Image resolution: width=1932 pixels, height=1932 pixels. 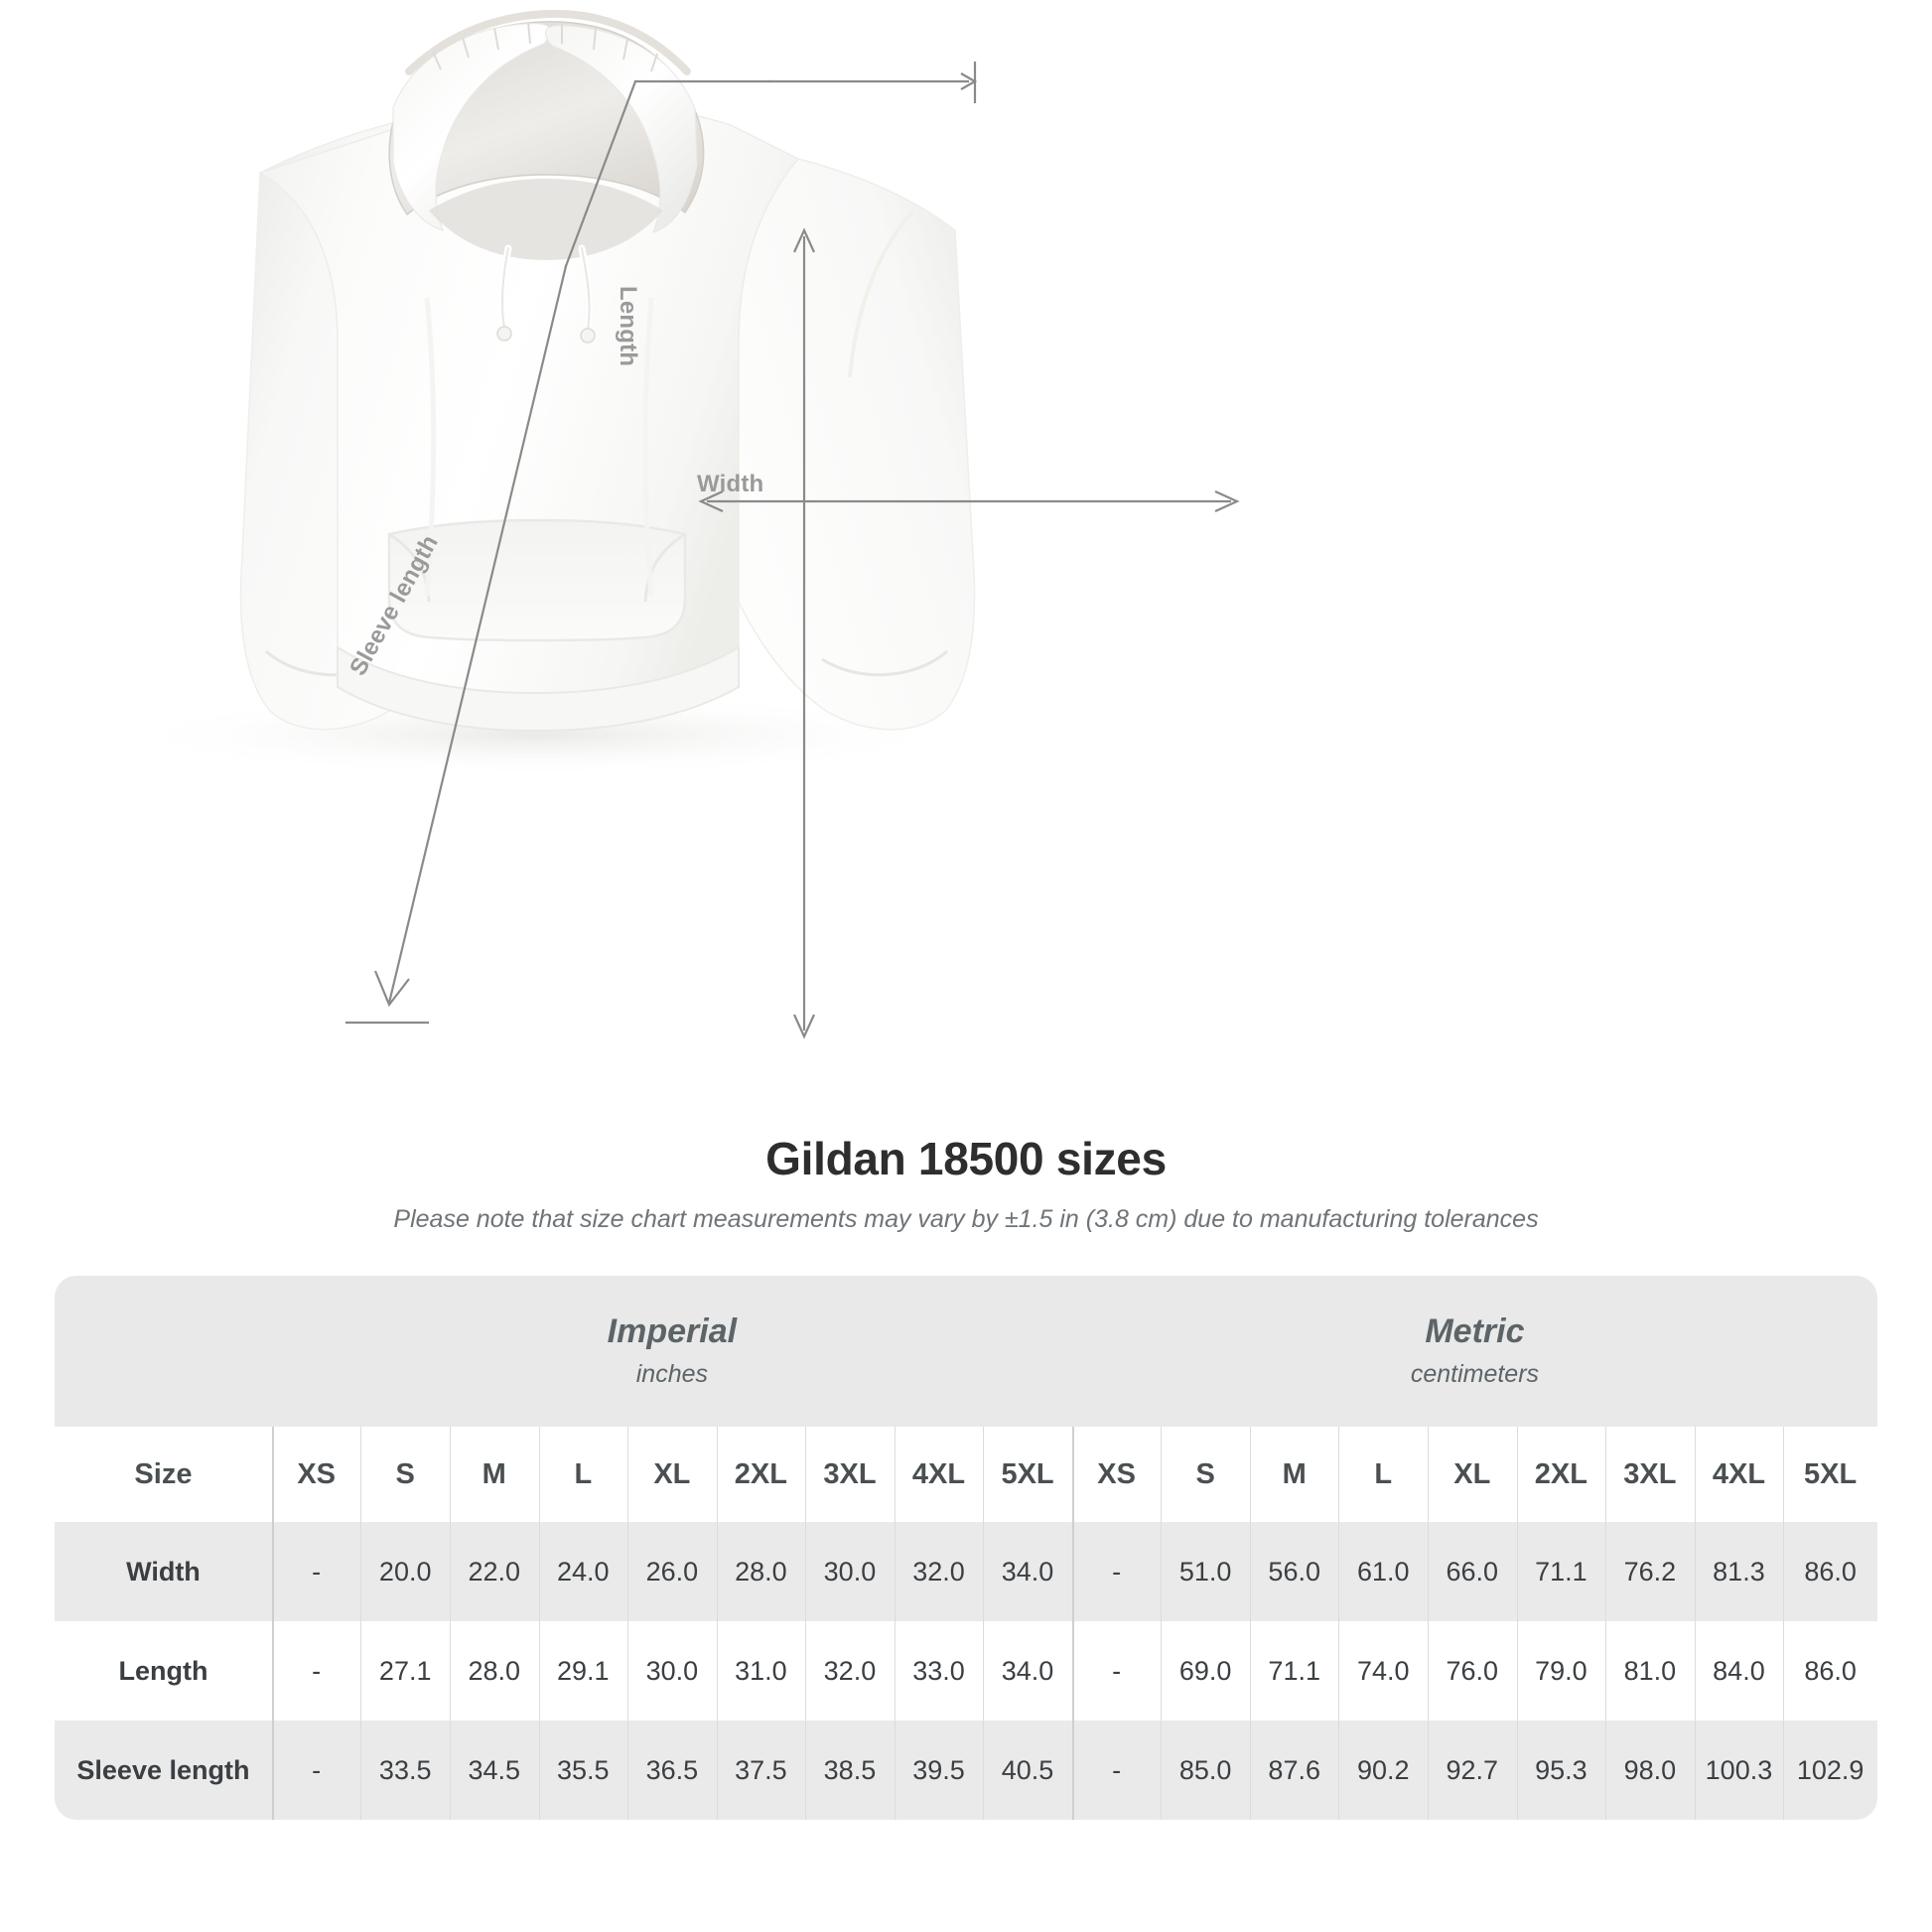 What do you see at coordinates (1472, 1475) in the screenshot?
I see `header-metric-xl: XL` at bounding box center [1472, 1475].